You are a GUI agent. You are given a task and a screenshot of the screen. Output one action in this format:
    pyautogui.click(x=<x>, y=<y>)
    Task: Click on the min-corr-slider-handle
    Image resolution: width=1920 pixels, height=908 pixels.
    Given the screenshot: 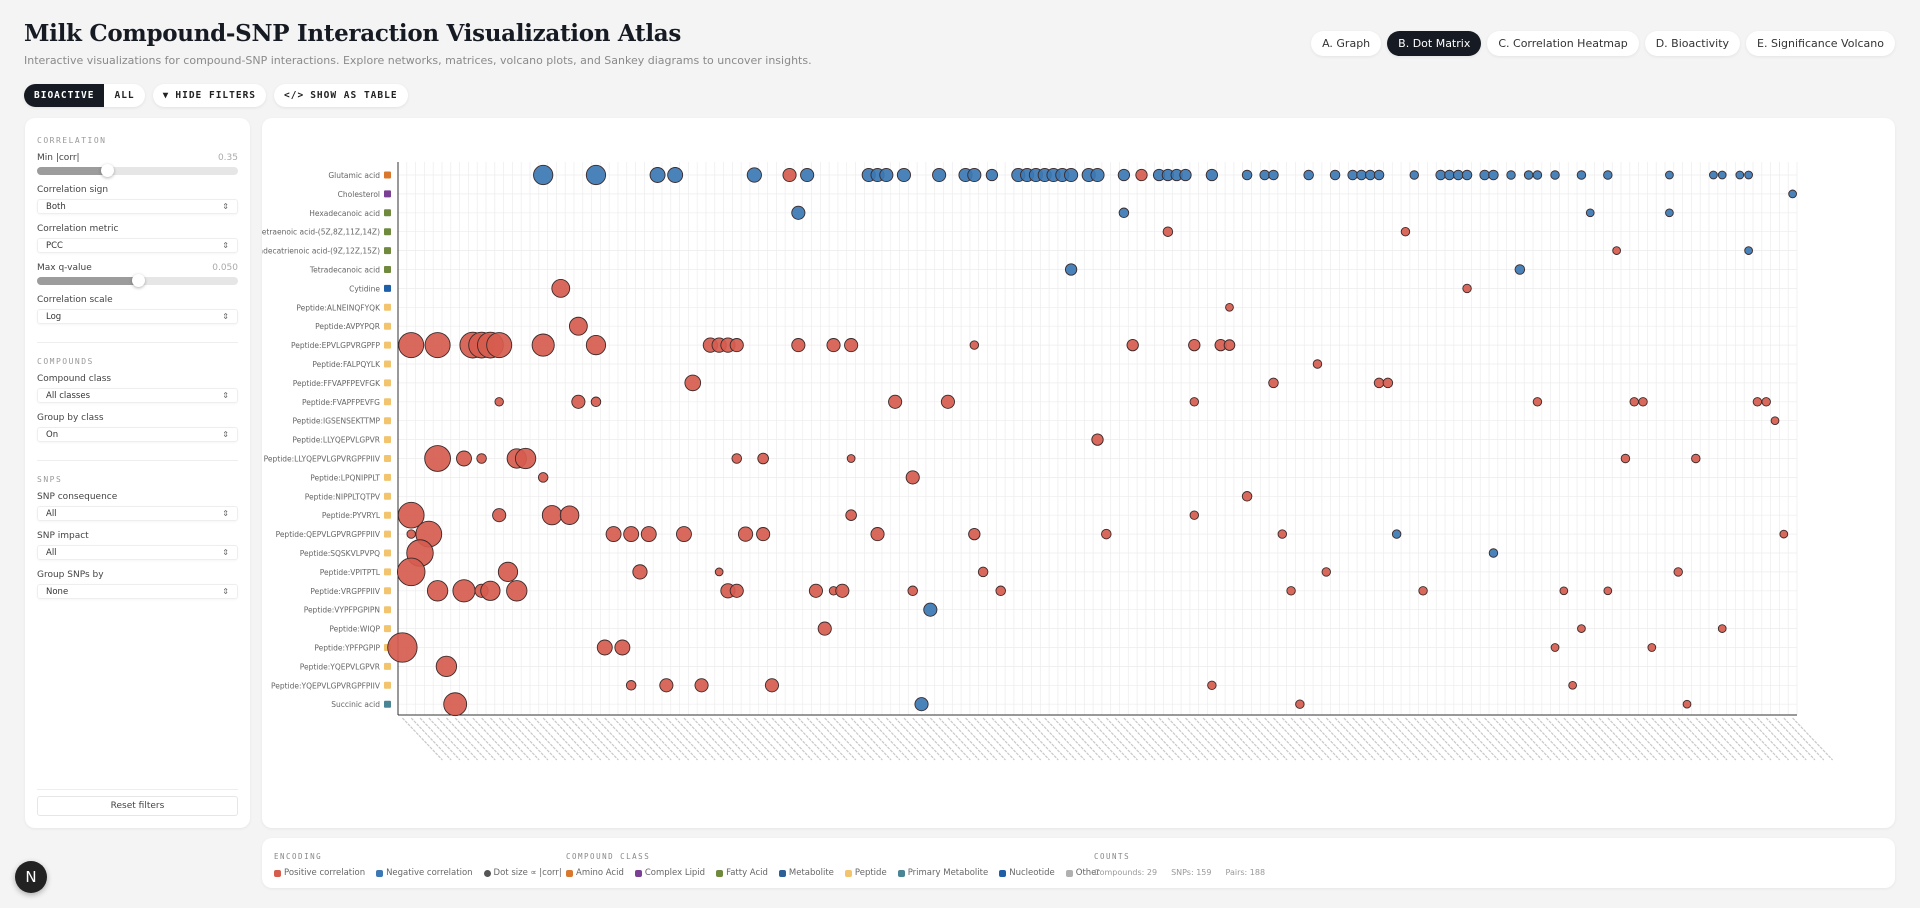 What is the action you would take?
    pyautogui.click(x=108, y=170)
    